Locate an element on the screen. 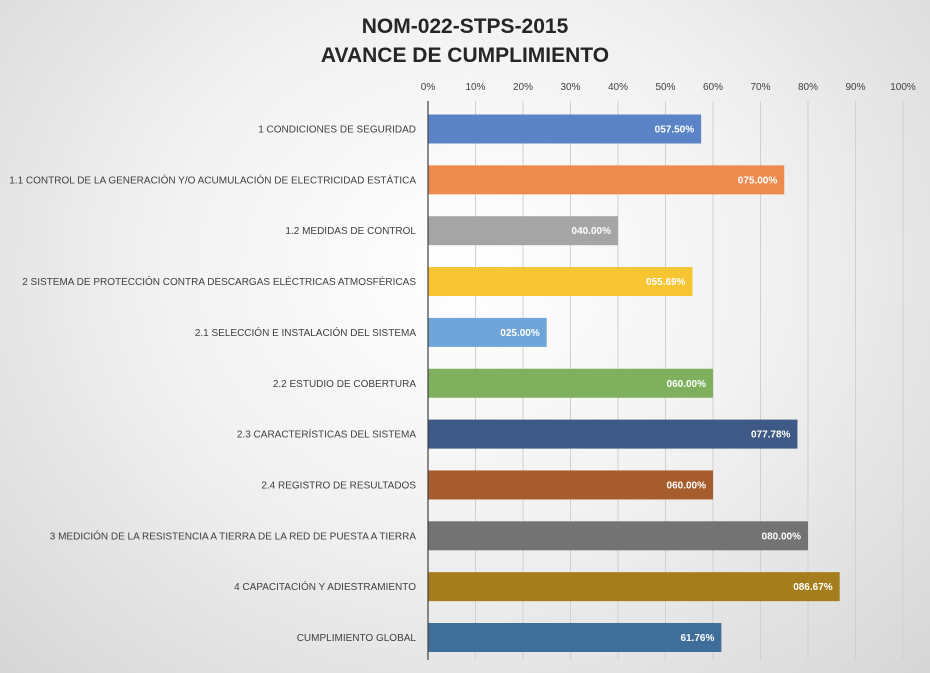 The height and width of the screenshot is (673, 930). x-tick-label: 80% is located at coordinates (808, 87).